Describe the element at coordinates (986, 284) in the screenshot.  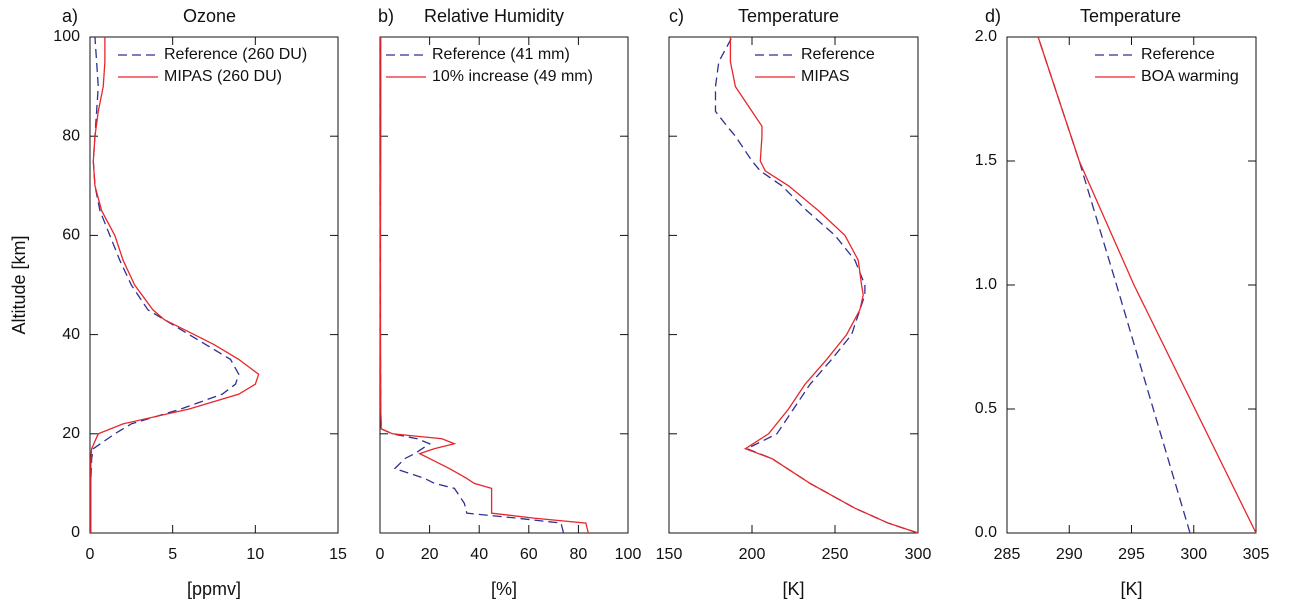
I see `y-tick-label: 1.0` at that location.